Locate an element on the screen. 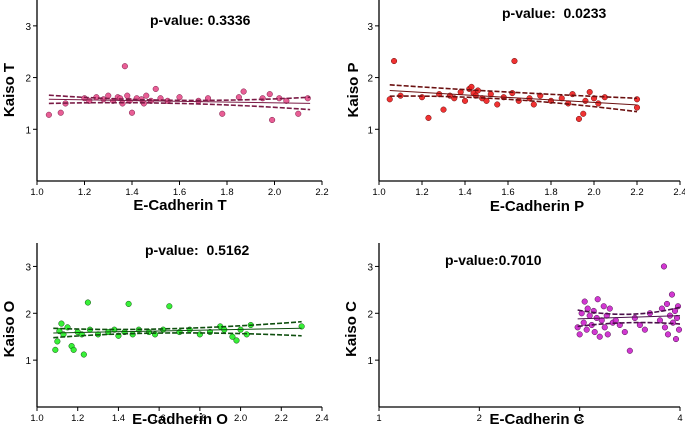 The image size is (685, 429). y-axis-label: Kaiso P is located at coordinates (353, 89).